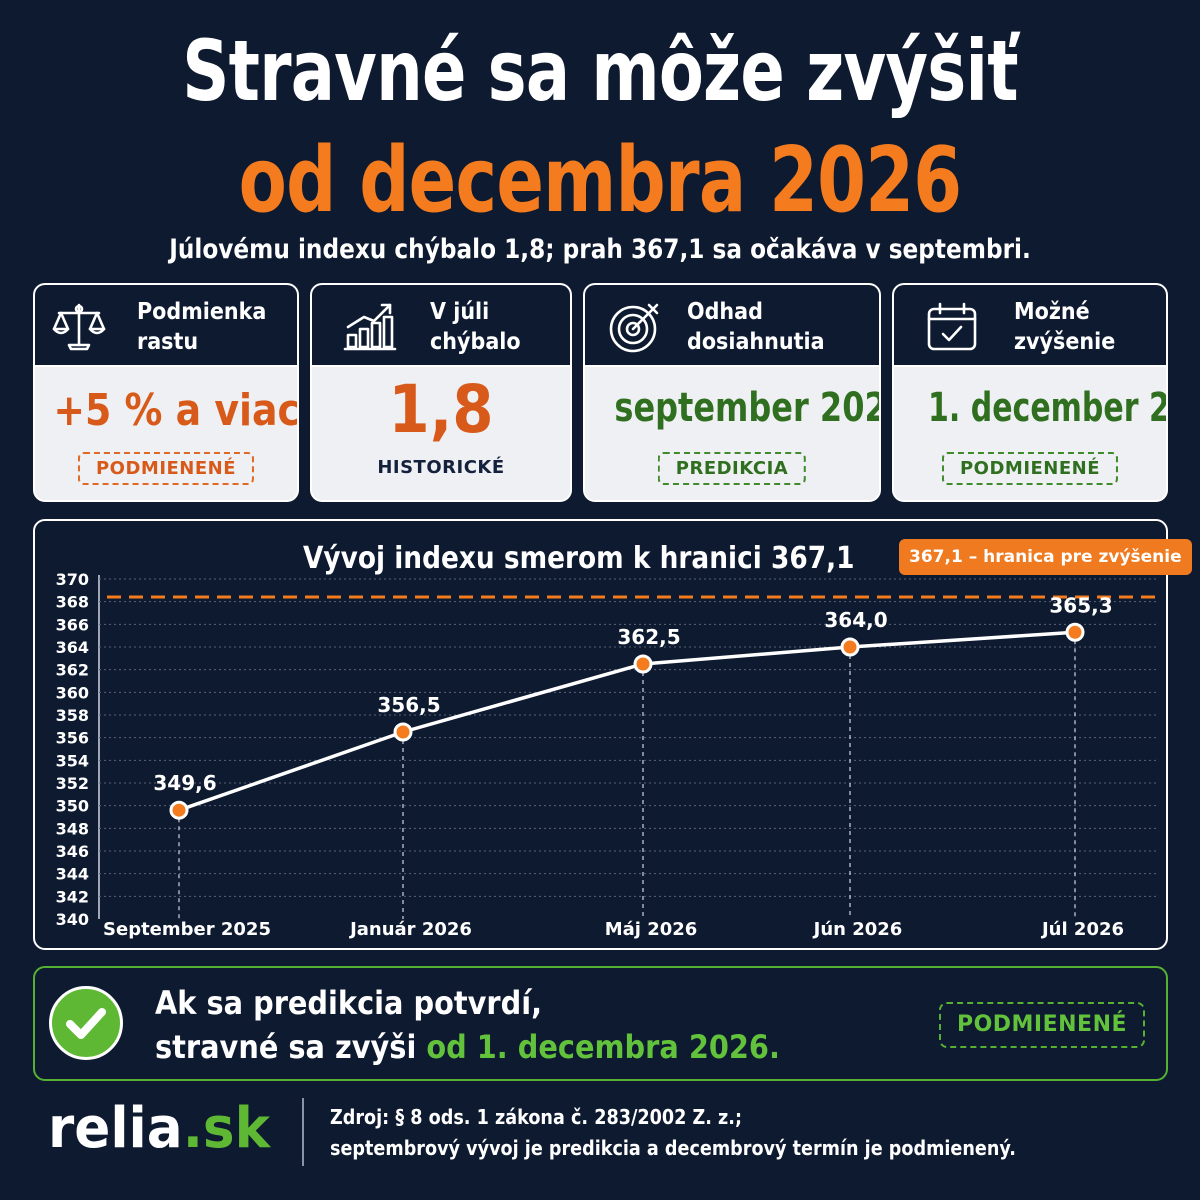  Describe the element at coordinates (72, 602) in the screenshot. I see `y-tick-label: 368` at that location.